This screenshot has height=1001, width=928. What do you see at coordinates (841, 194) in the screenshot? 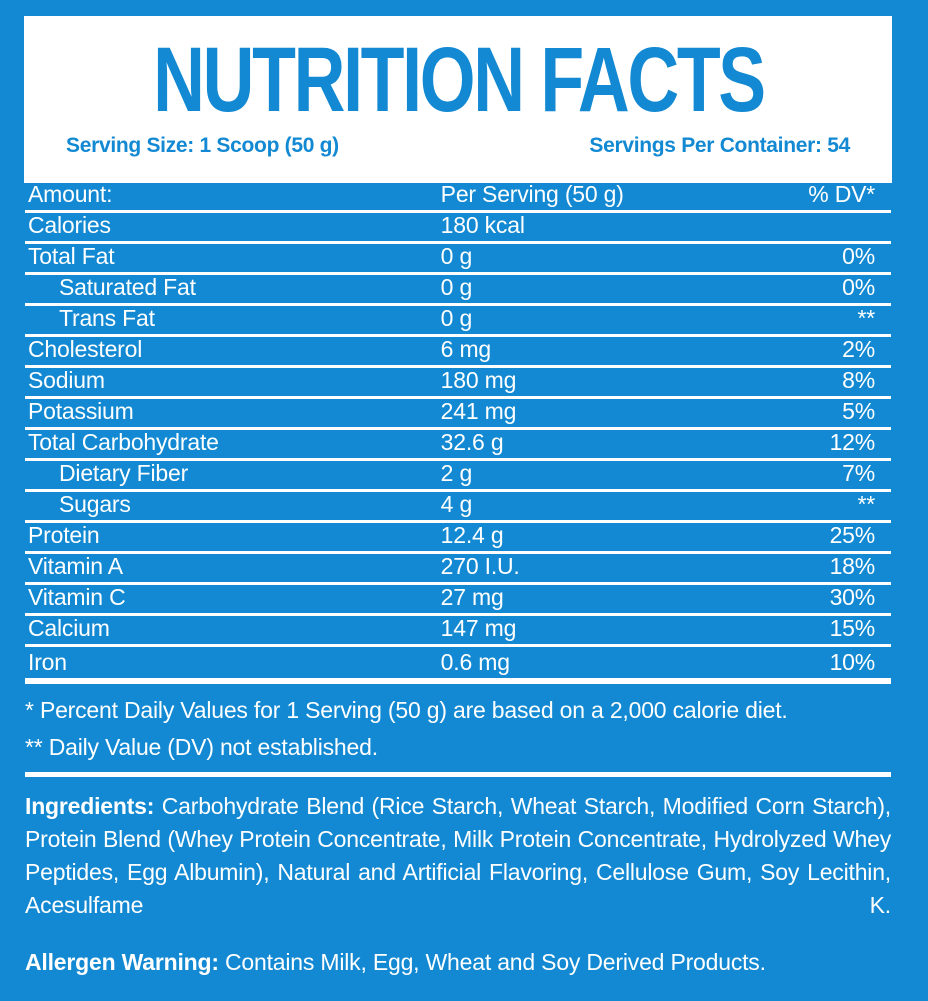
I see `column-header-dv: % DV*` at bounding box center [841, 194].